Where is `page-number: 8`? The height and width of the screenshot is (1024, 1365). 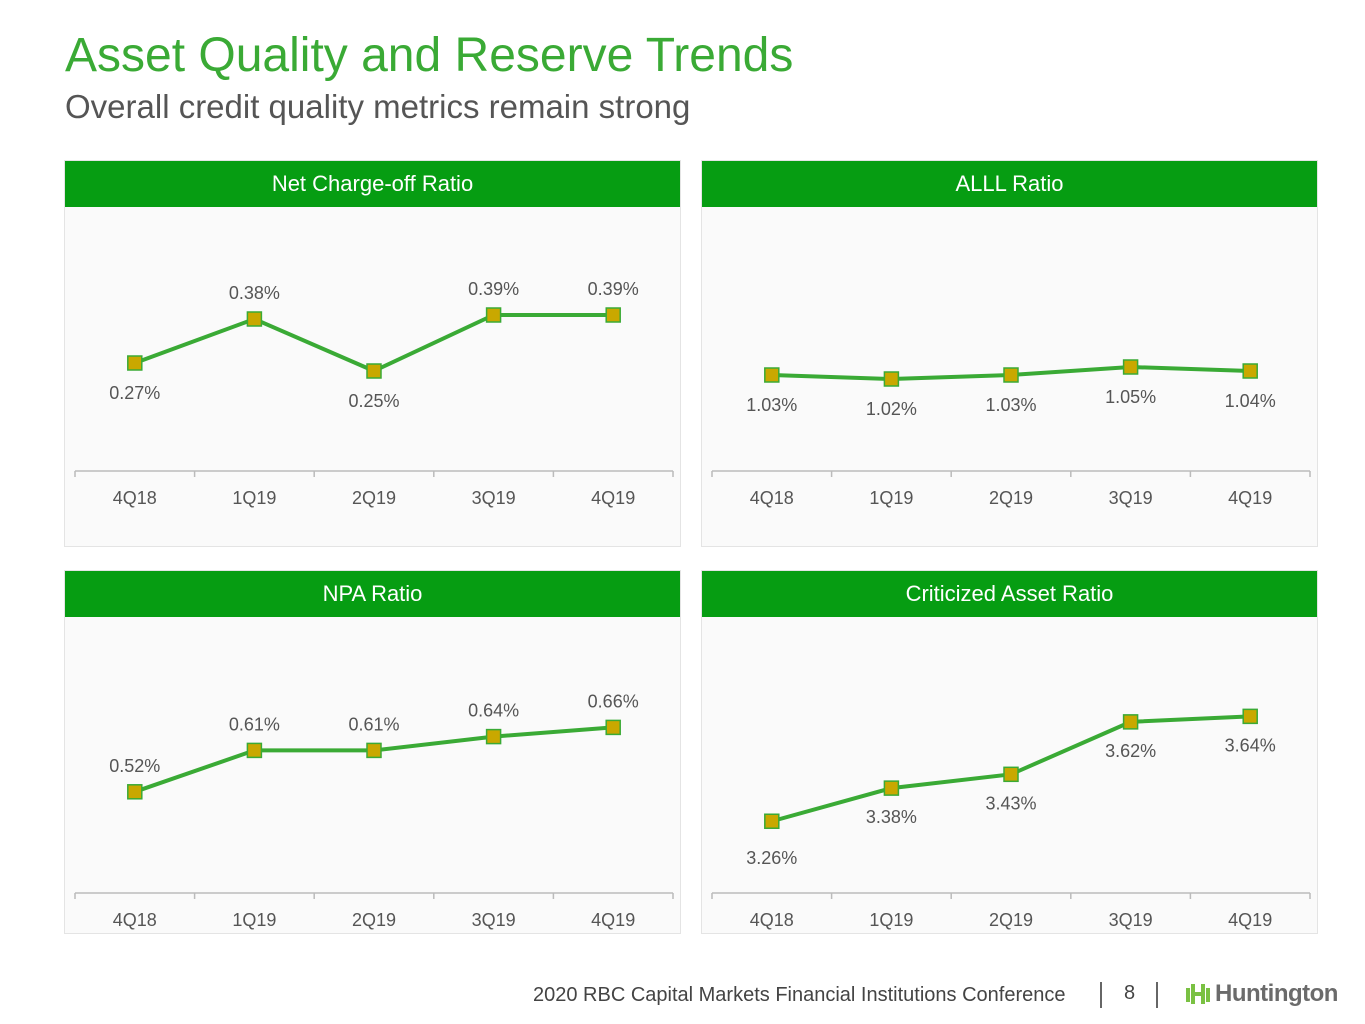
page-number: 8 is located at coordinates (1130, 993).